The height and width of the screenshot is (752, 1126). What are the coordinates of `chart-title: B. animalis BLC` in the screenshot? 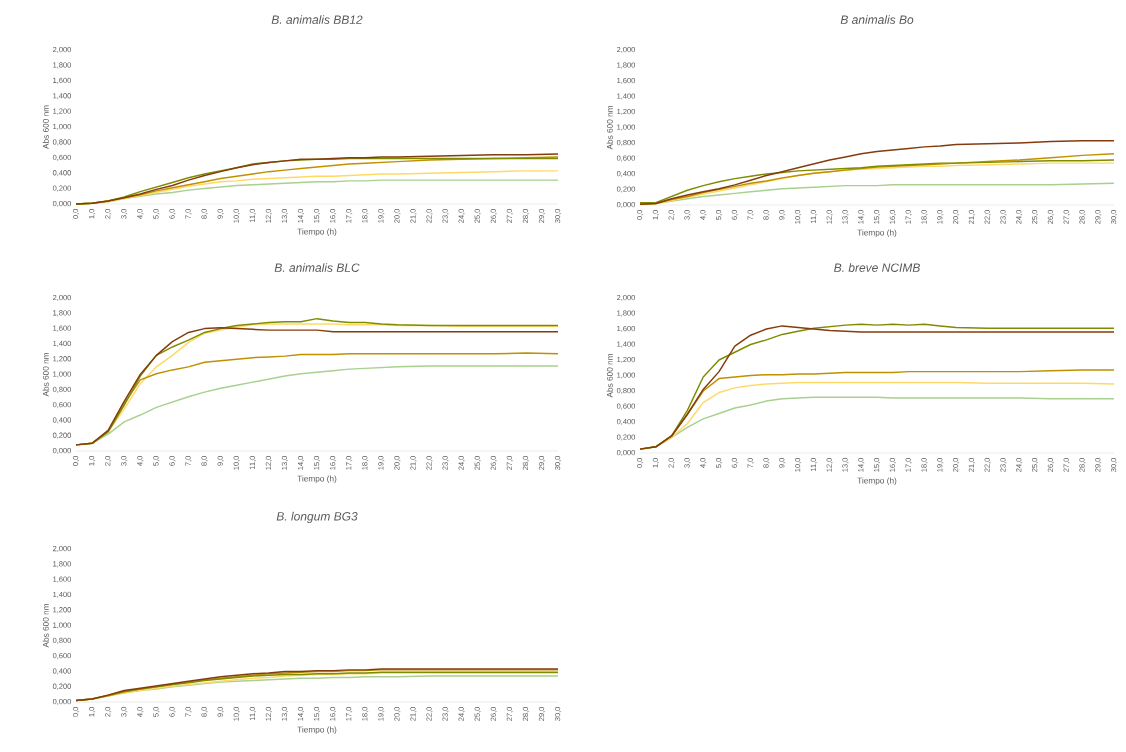 It's located at (317, 267).